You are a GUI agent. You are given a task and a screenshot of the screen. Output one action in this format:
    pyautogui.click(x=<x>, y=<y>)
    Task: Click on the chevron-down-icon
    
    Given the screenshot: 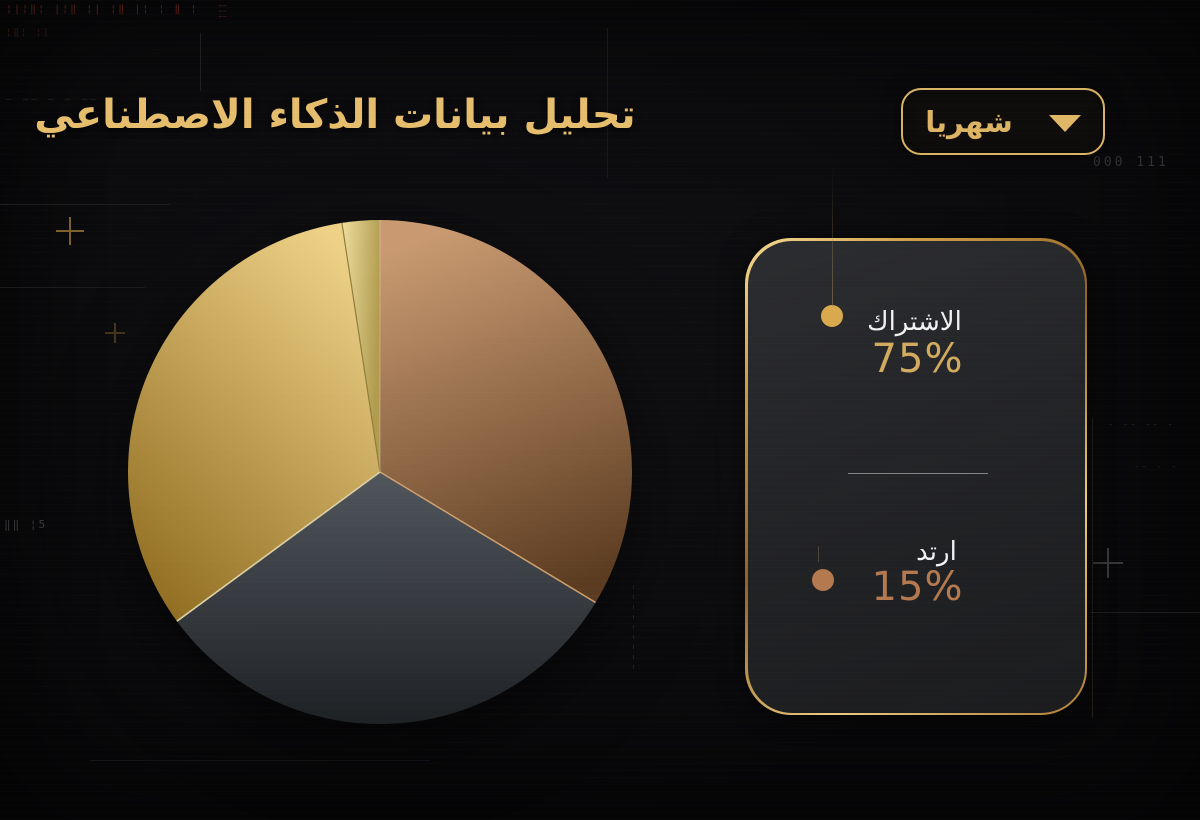 What is the action you would take?
    pyautogui.click(x=1064, y=123)
    